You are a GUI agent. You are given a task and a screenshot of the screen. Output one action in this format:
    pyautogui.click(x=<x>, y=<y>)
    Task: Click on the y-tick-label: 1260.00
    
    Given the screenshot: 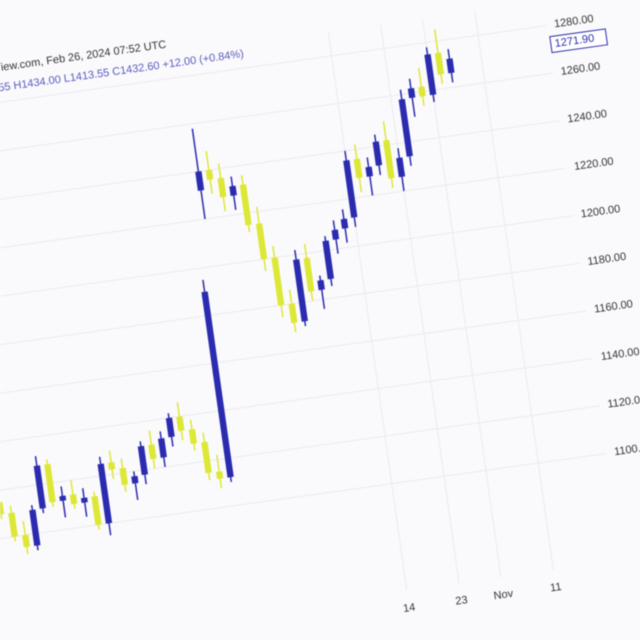 What is the action you would take?
    pyautogui.click(x=580, y=69)
    